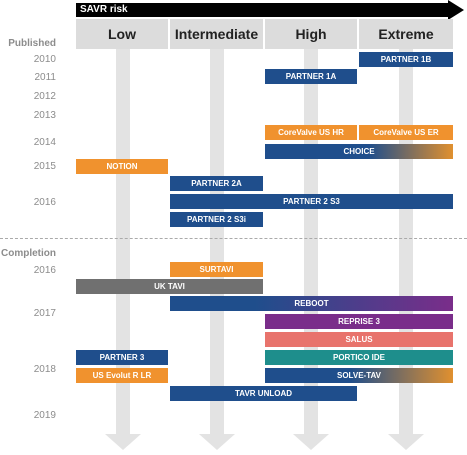 The height and width of the screenshot is (455, 467). I want to click on trial-bar-corevalve-us-er: CoreValve US ER, so click(406, 132).